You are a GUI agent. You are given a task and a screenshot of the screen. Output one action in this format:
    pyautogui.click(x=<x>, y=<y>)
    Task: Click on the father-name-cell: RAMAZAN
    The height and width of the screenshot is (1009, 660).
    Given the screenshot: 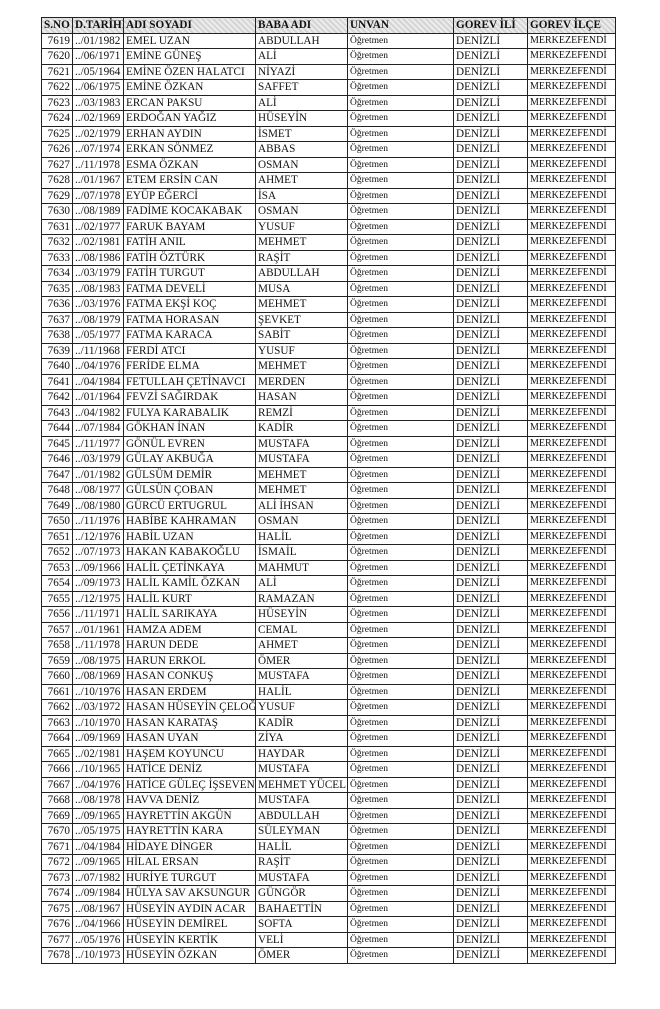 What is the action you would take?
    pyautogui.click(x=301, y=598)
    